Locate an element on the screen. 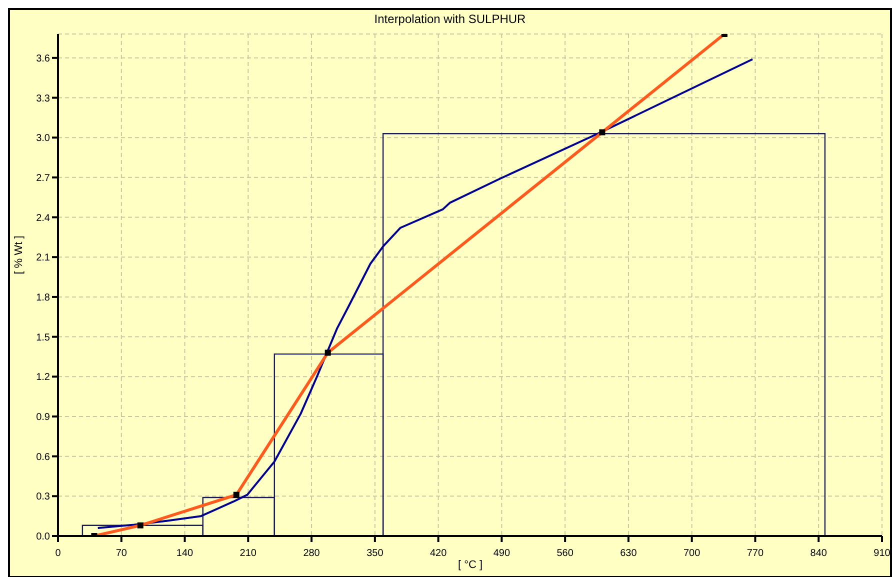 This screenshot has width=892, height=577. y-tick-label: 3.0 is located at coordinates (43, 138).